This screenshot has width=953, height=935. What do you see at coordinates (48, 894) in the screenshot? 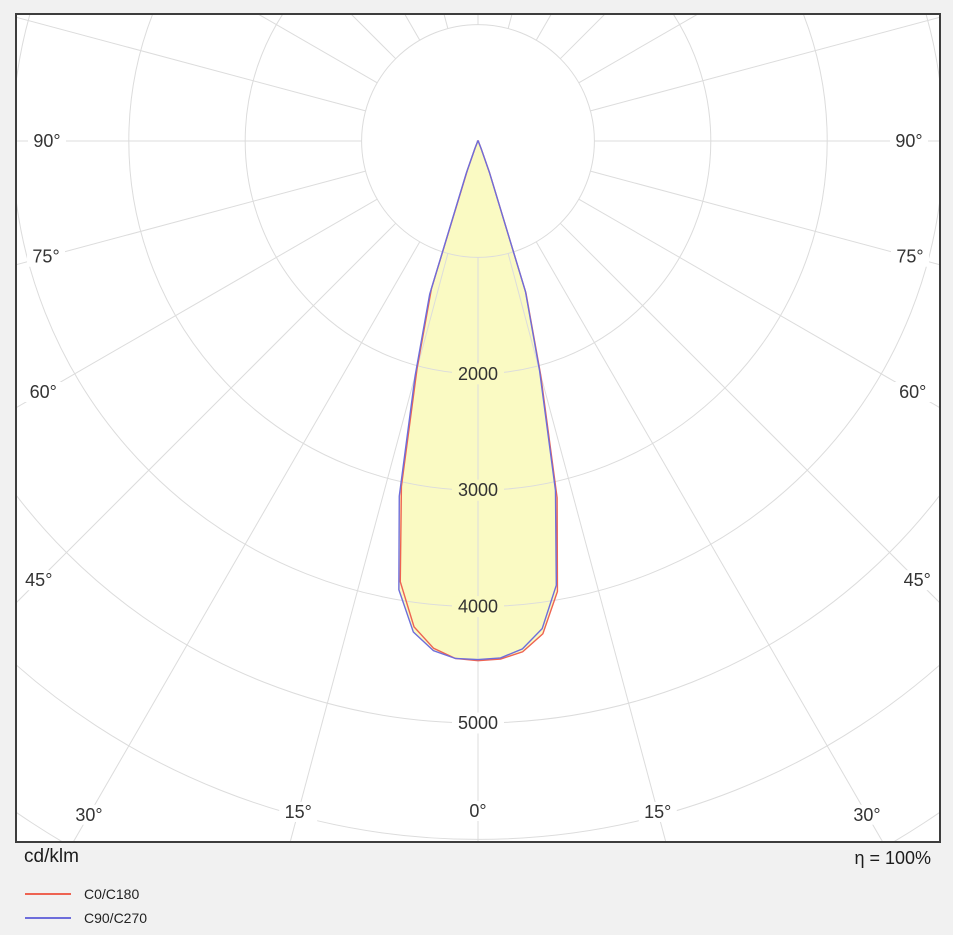
I see `legend-line-c0-icon` at bounding box center [48, 894].